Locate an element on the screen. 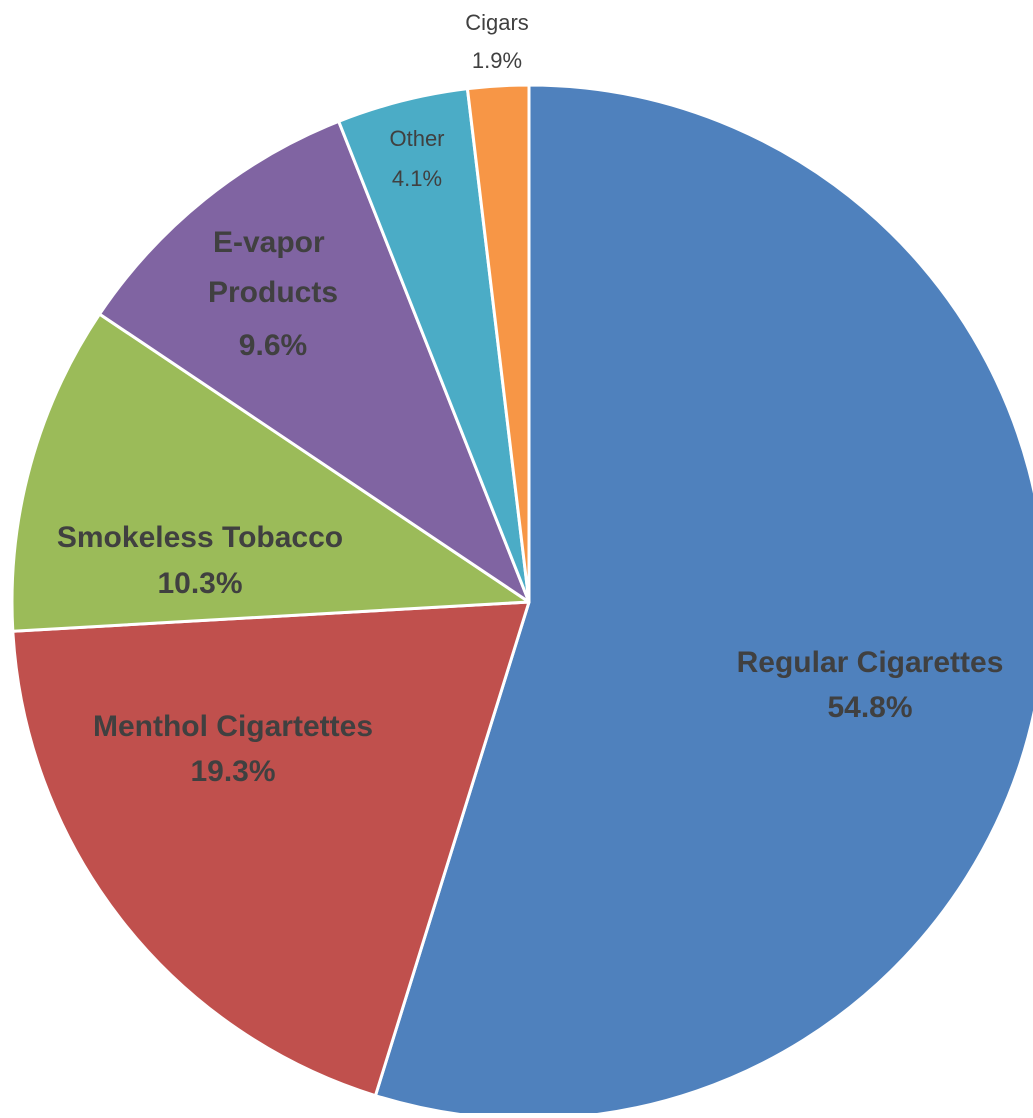 This screenshot has height=1118, width=1033. slice-value-e-vapor-products: 9.6% is located at coordinates (273, 345).